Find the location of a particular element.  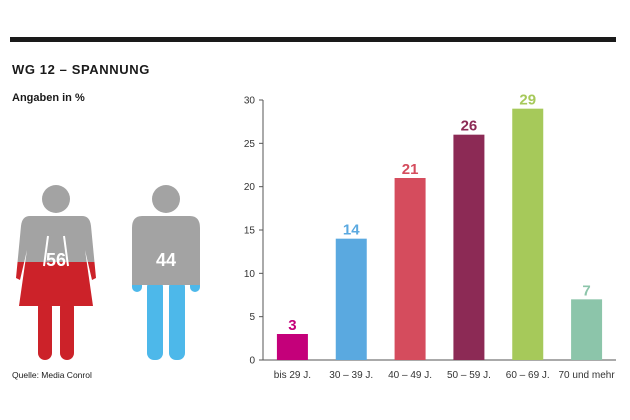

data-label: 21 is located at coordinates (410, 169).